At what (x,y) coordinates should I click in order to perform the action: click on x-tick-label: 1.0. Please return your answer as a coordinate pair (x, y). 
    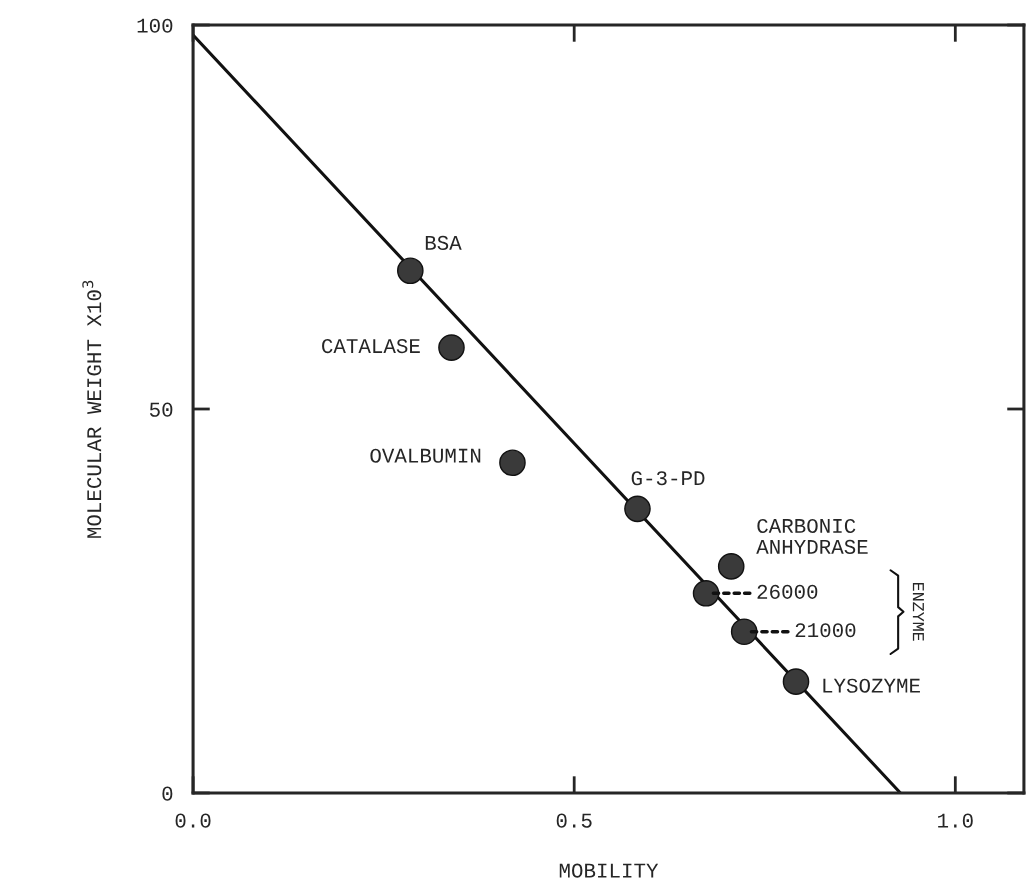
    Looking at the image, I should click on (955, 820).